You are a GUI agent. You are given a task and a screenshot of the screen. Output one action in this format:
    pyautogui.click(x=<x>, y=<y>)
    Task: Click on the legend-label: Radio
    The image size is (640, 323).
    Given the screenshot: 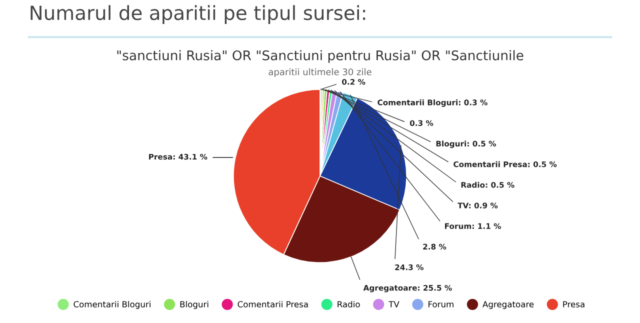 What is the action you would take?
    pyautogui.click(x=349, y=304)
    